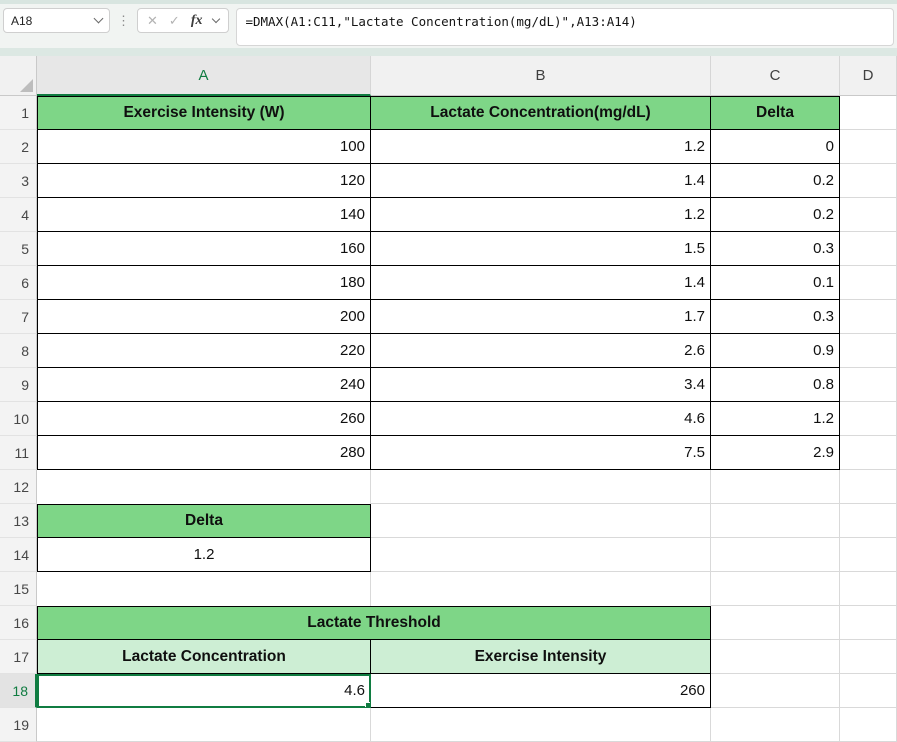  I want to click on insert-function-icon: fx, so click(196, 20).